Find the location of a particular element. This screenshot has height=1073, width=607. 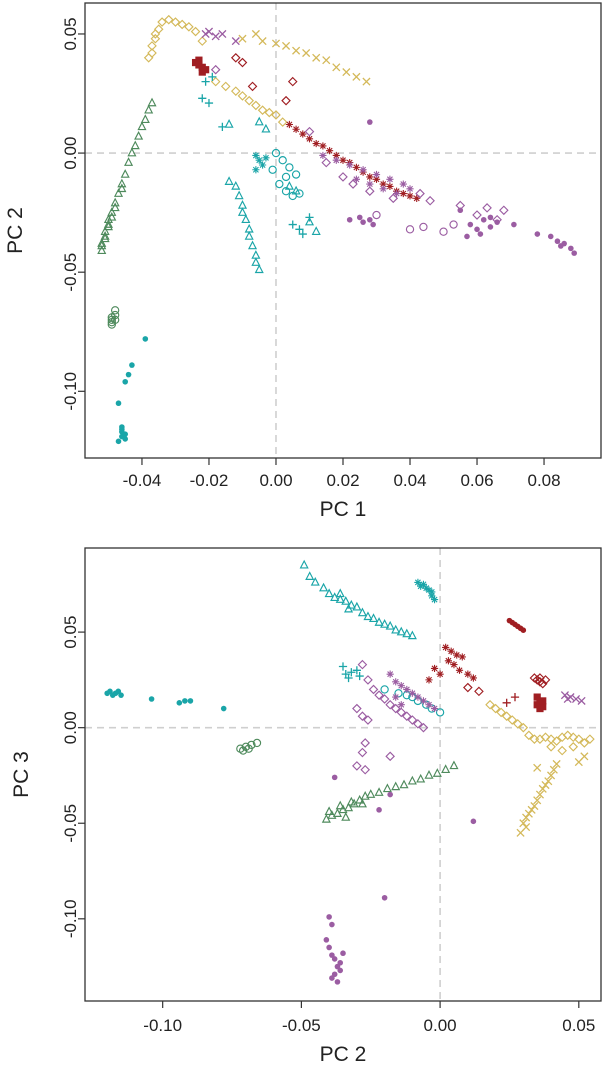

series-gold-cross is located at coordinates (304, 57).